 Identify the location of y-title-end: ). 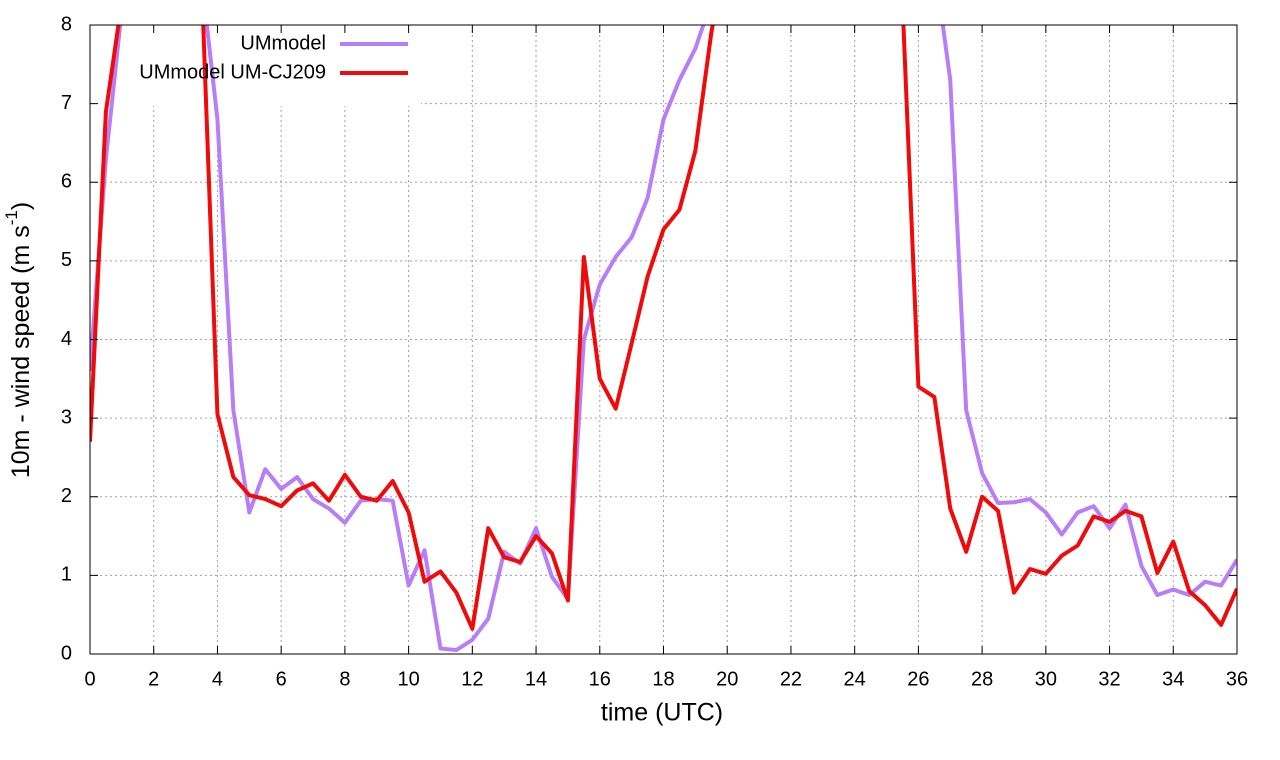
(21, 206).